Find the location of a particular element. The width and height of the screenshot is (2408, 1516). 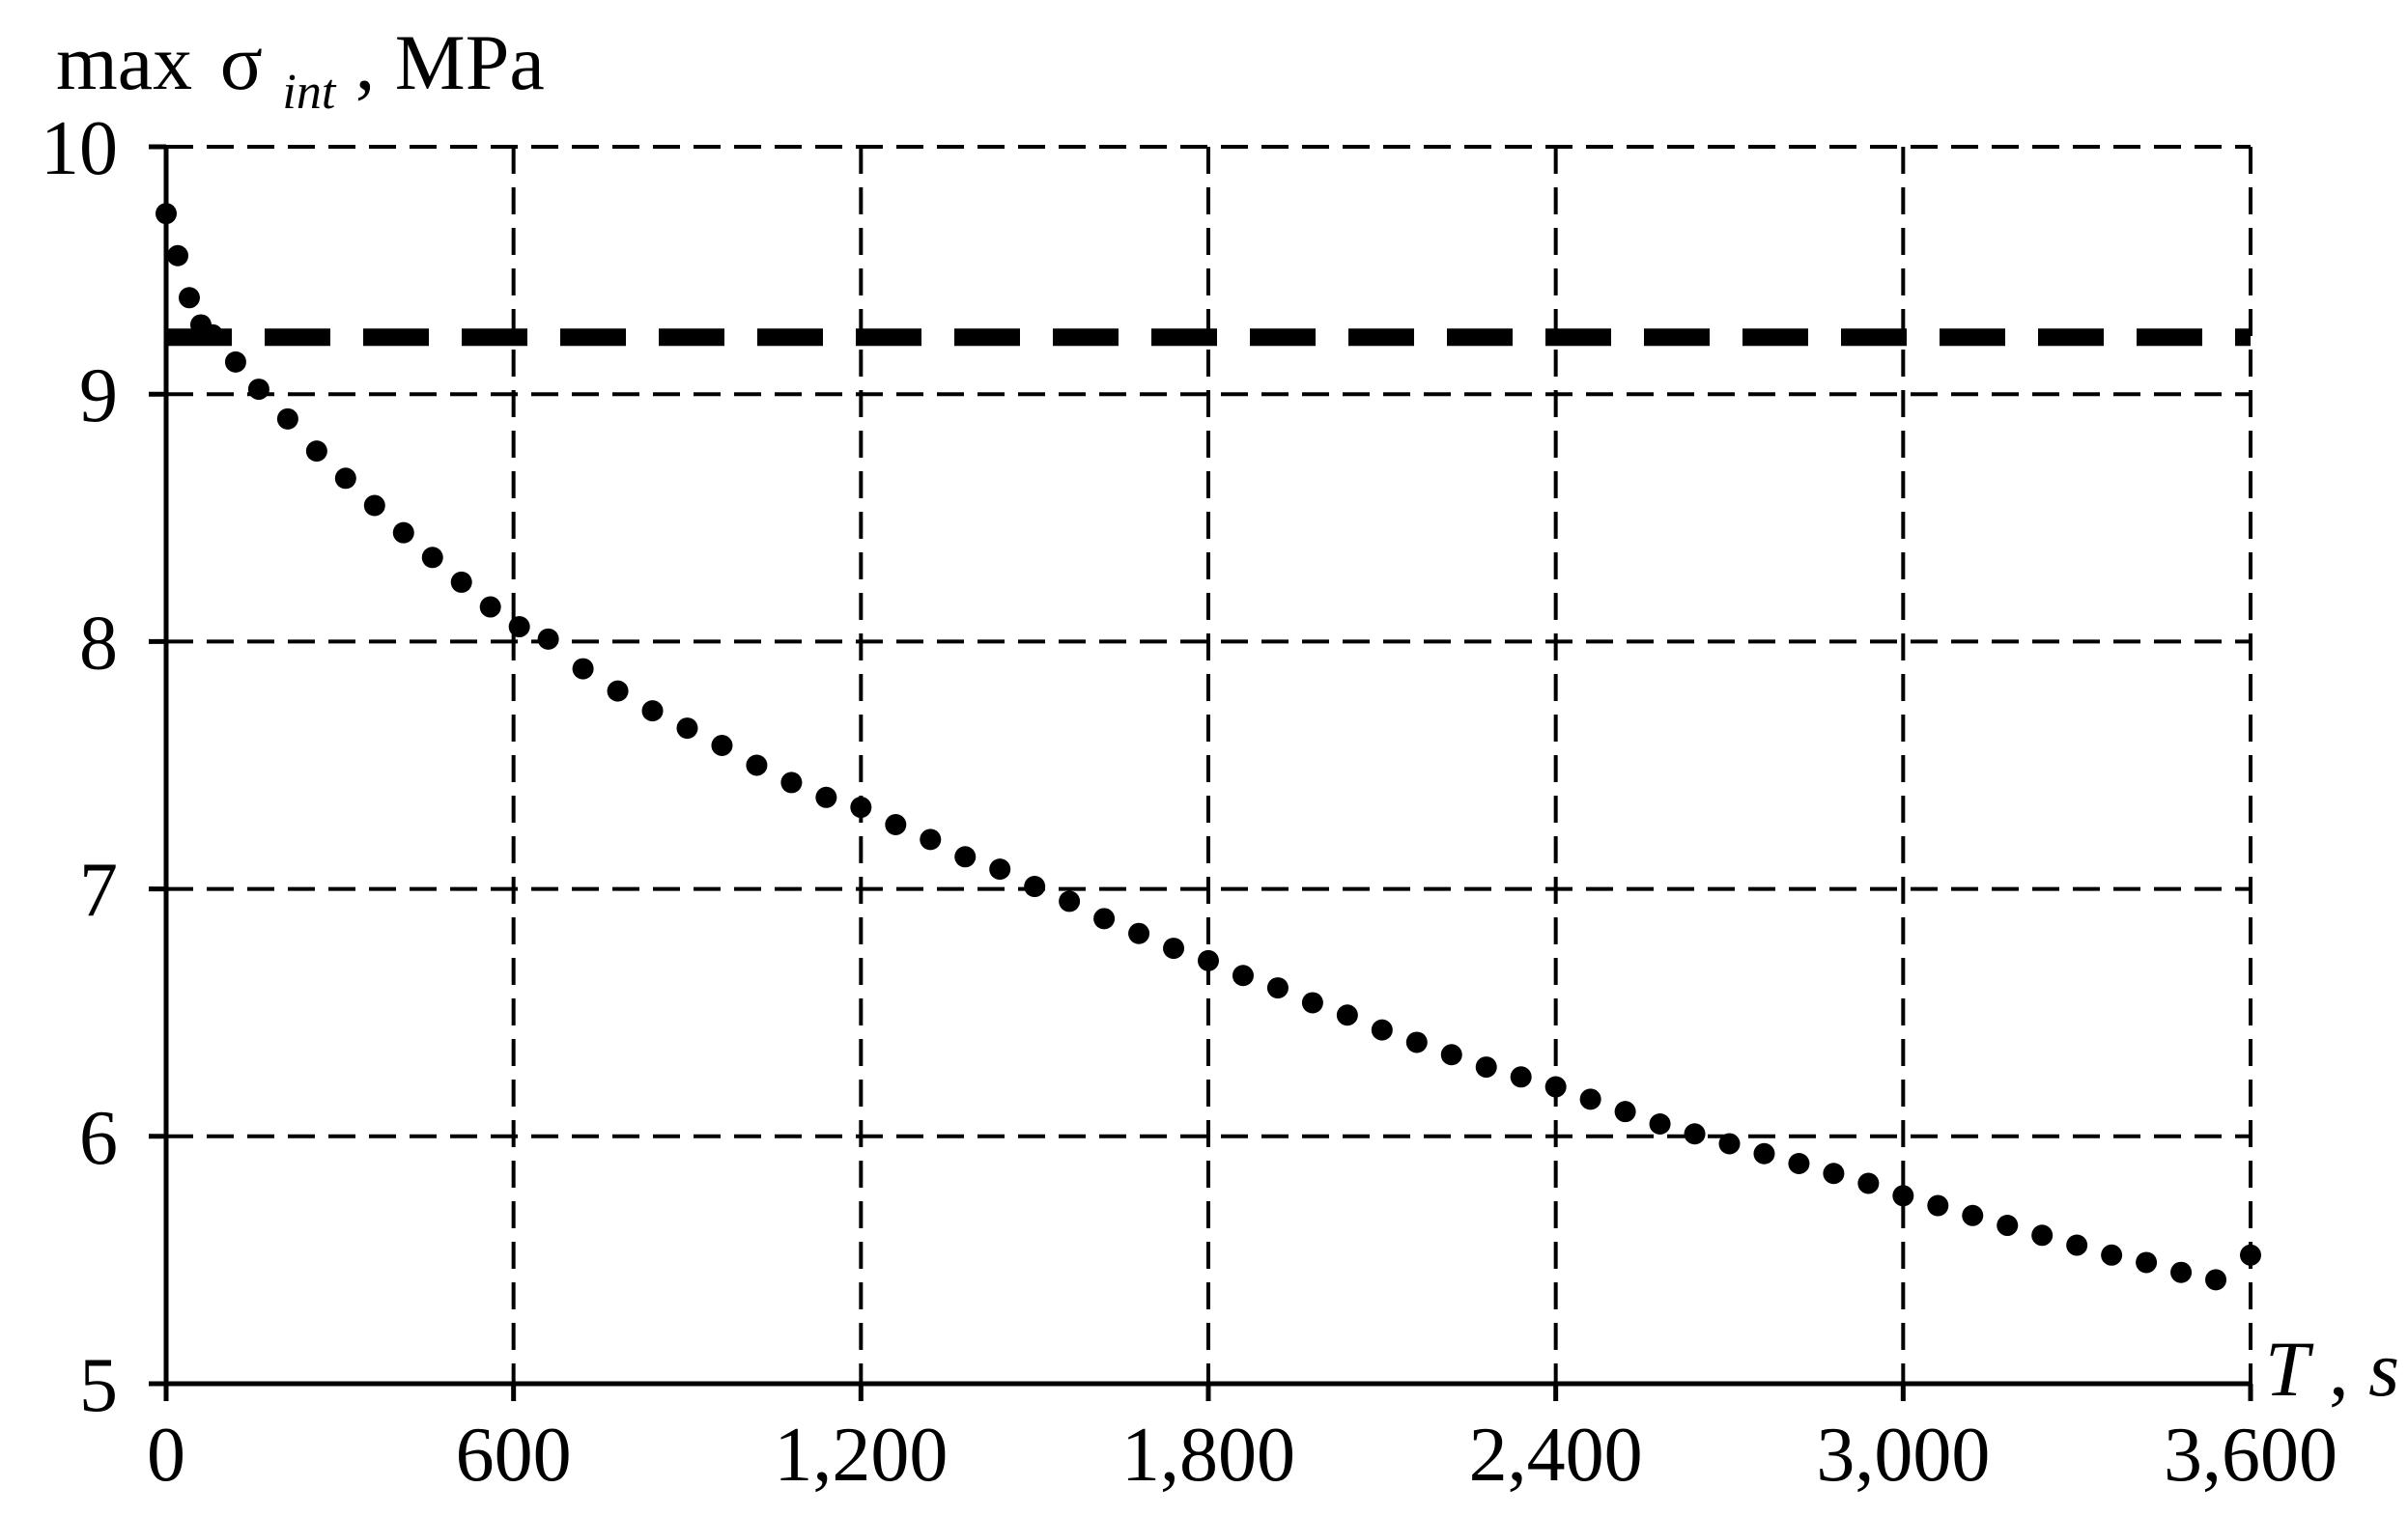

y-tick-label: 10 is located at coordinates (79, 148).